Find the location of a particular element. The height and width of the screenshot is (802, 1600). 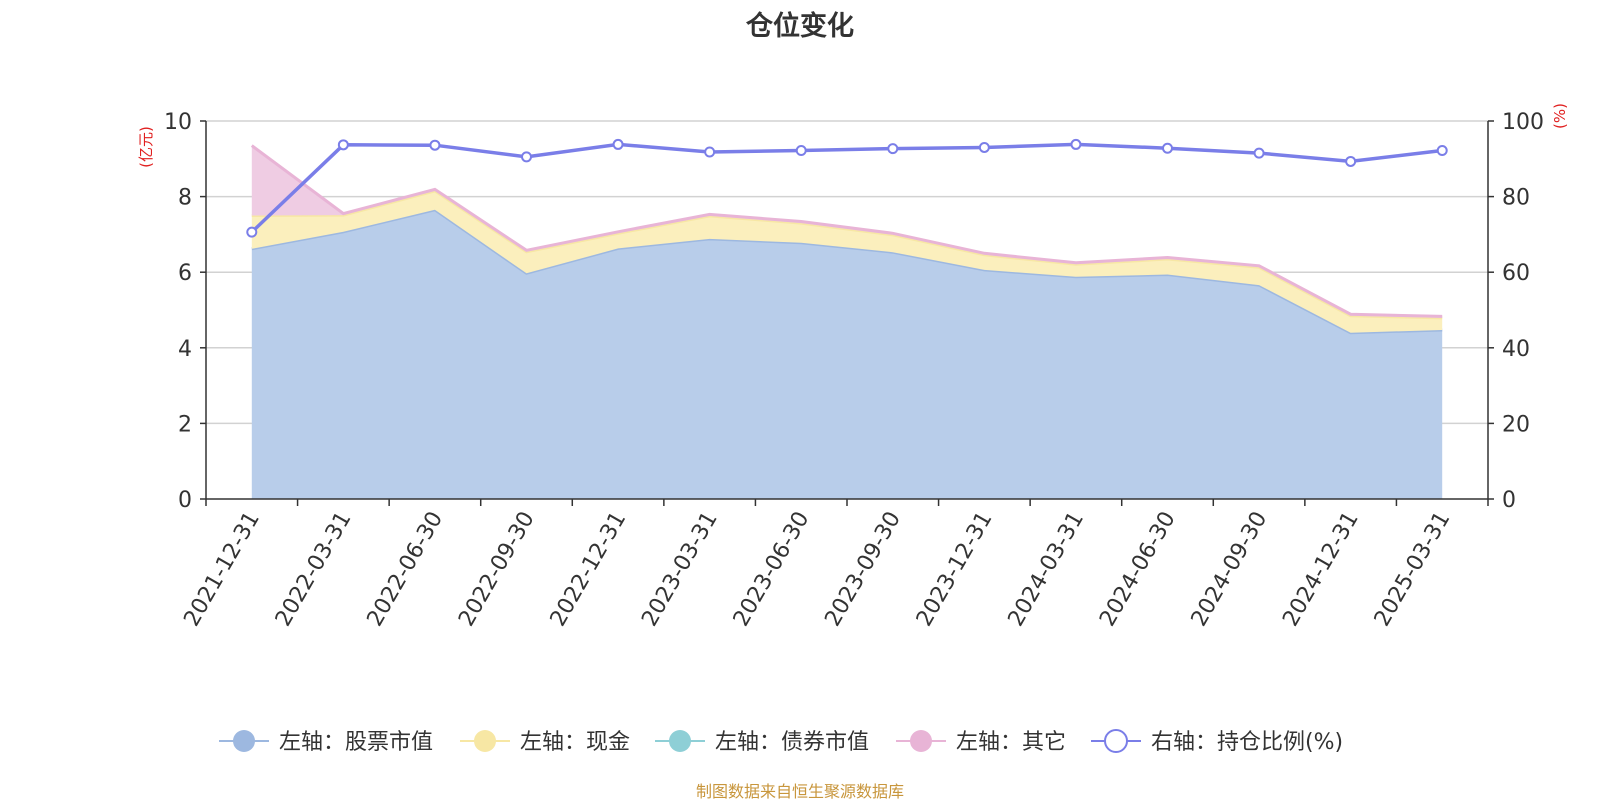

x-tick-label: 2024-06-30 is located at coordinates (1138, 569).